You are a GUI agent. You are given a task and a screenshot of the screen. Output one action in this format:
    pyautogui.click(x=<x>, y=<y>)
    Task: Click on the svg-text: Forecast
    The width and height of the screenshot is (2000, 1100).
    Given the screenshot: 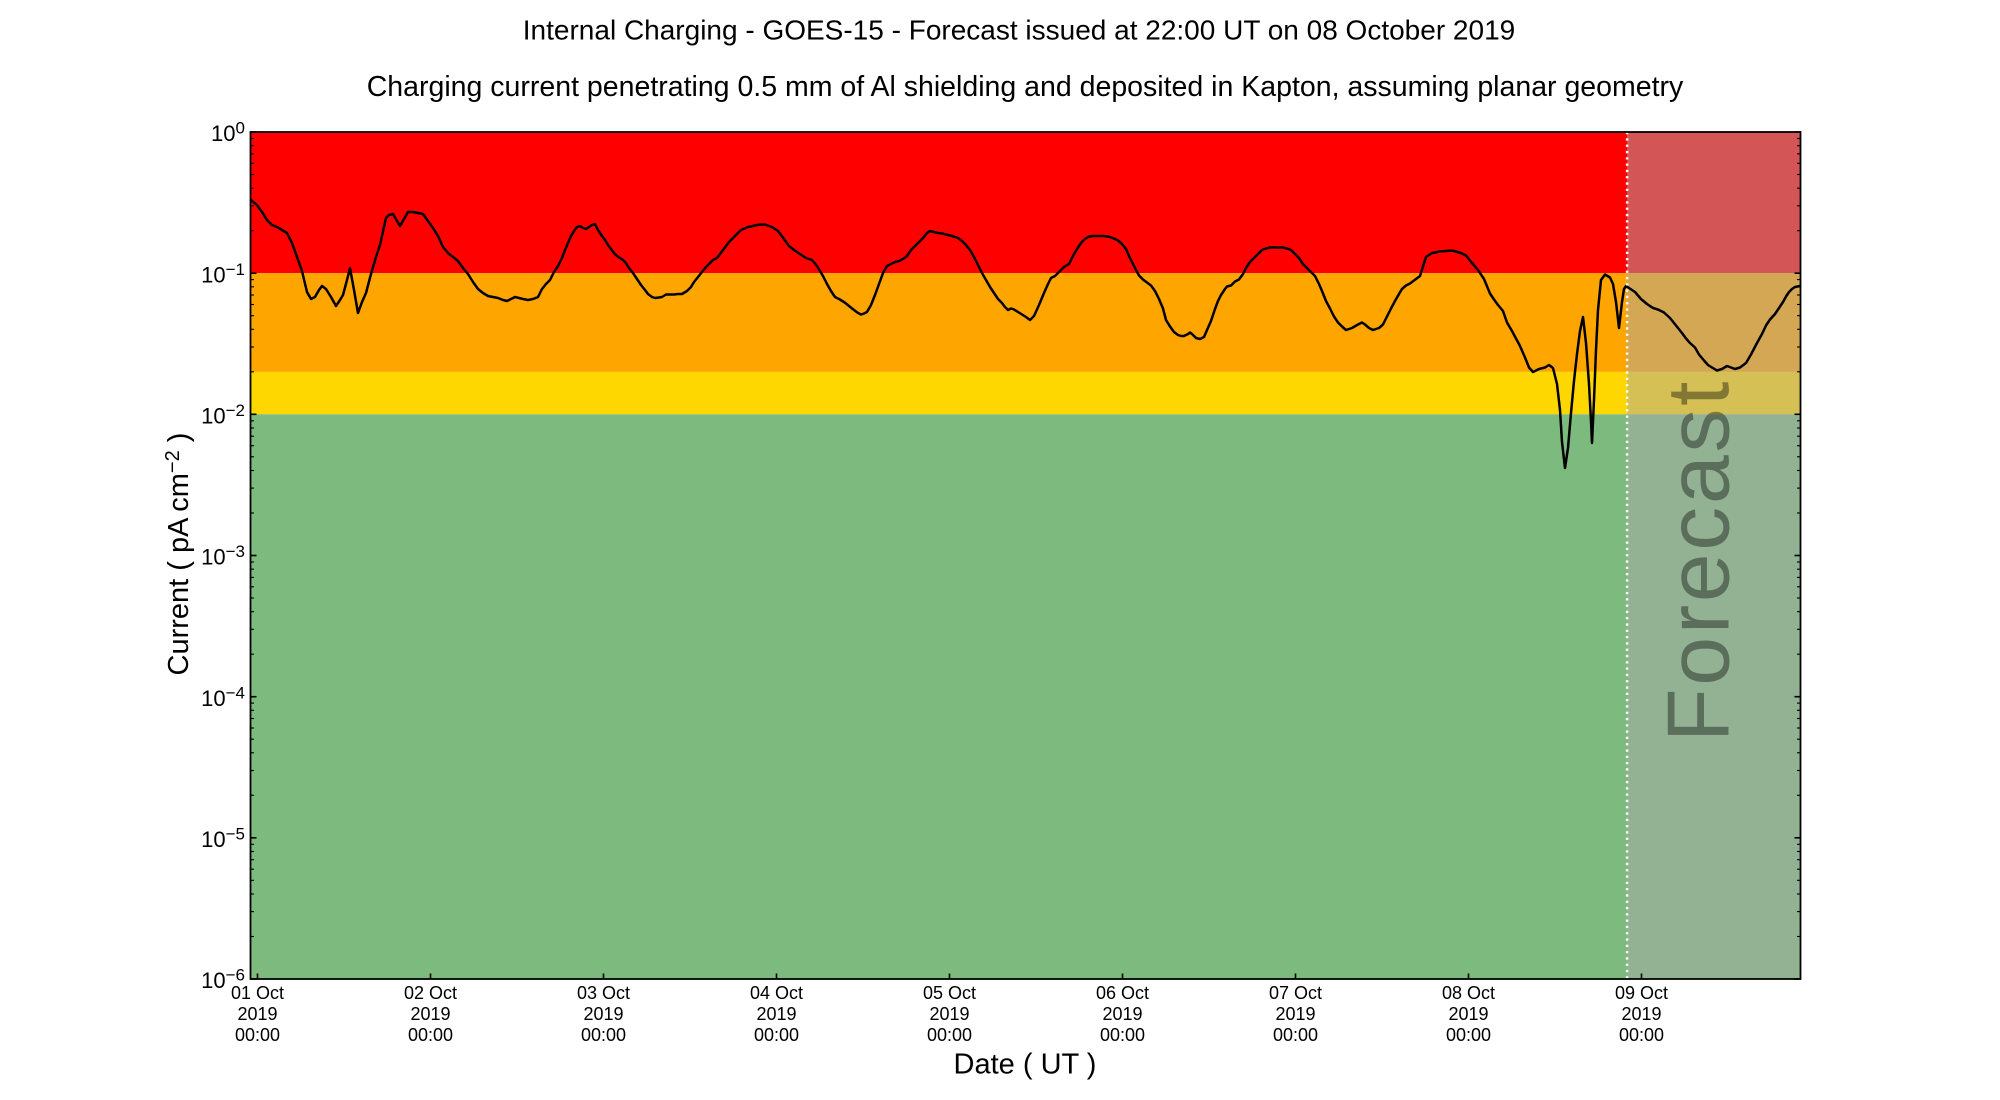 What is the action you would take?
    pyautogui.click(x=1698, y=560)
    